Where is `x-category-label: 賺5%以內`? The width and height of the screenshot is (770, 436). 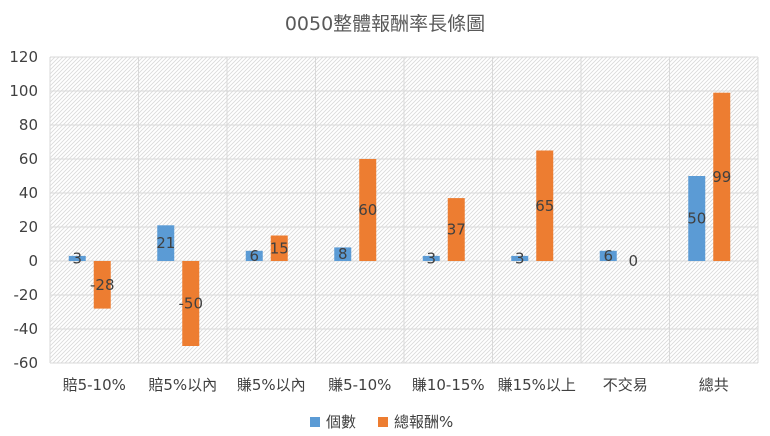 x-category-label: 賺5%以內 is located at coordinates (271, 385).